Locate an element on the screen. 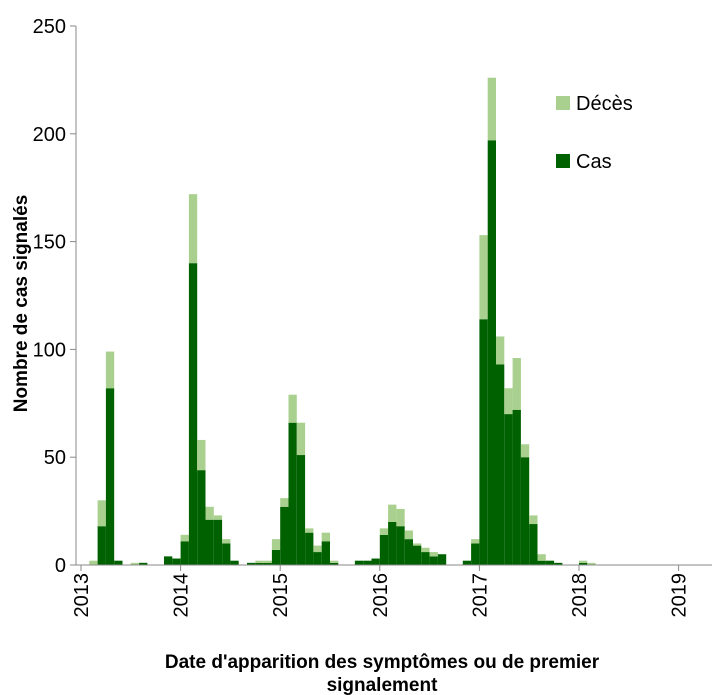 The height and width of the screenshot is (695, 719). y-tick-label-50: 50 is located at coordinates (55, 458).